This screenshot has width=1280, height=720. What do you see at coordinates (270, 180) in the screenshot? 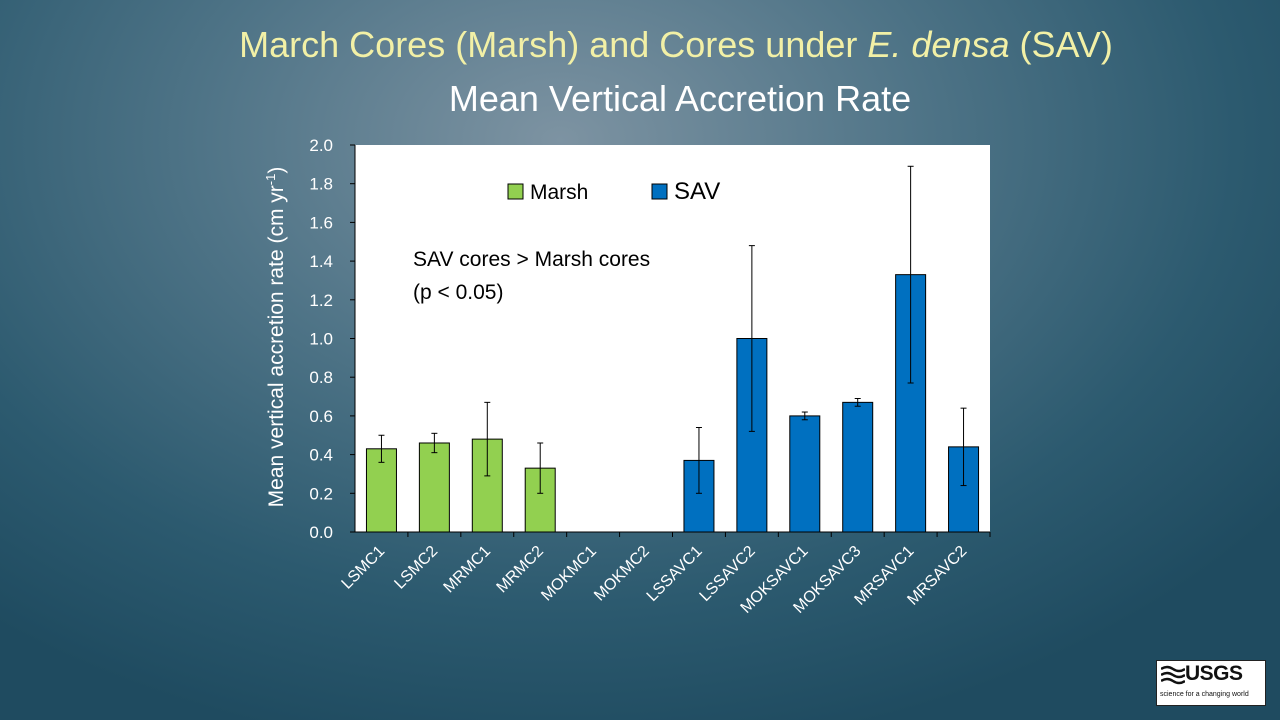
I see `y-axis-label-superscript: -1` at bounding box center [270, 180].